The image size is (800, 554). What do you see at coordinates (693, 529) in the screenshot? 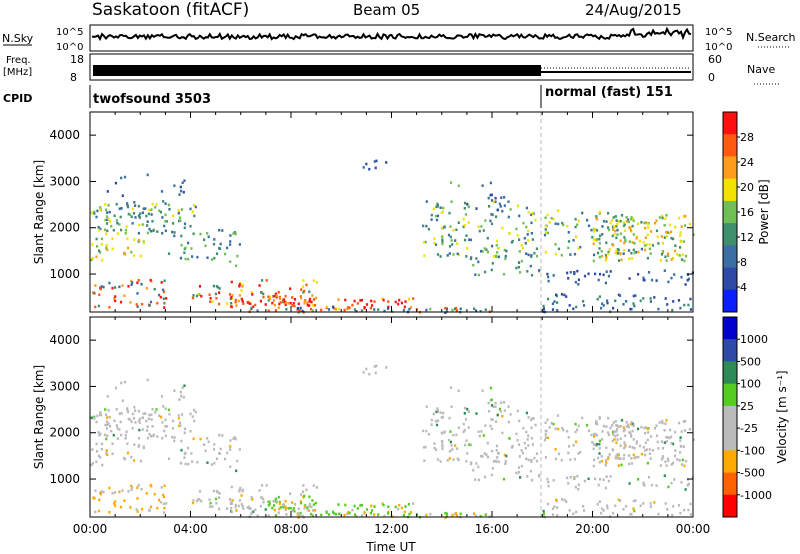
I see `time-tick-label-6: 00:00` at bounding box center [693, 529].